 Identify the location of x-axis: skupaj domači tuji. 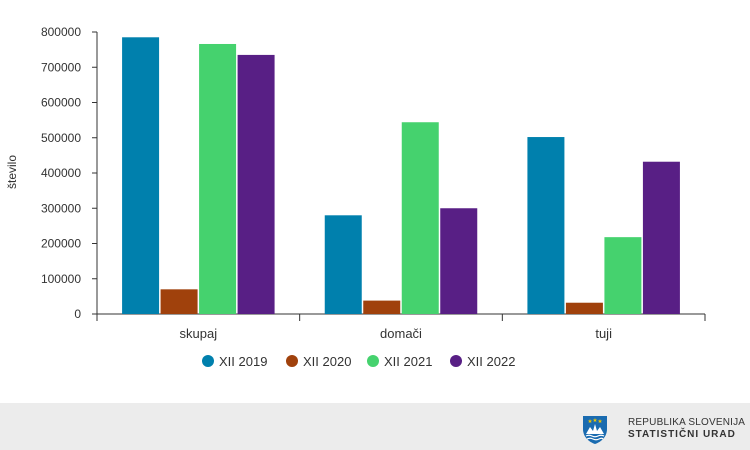
(401, 327).